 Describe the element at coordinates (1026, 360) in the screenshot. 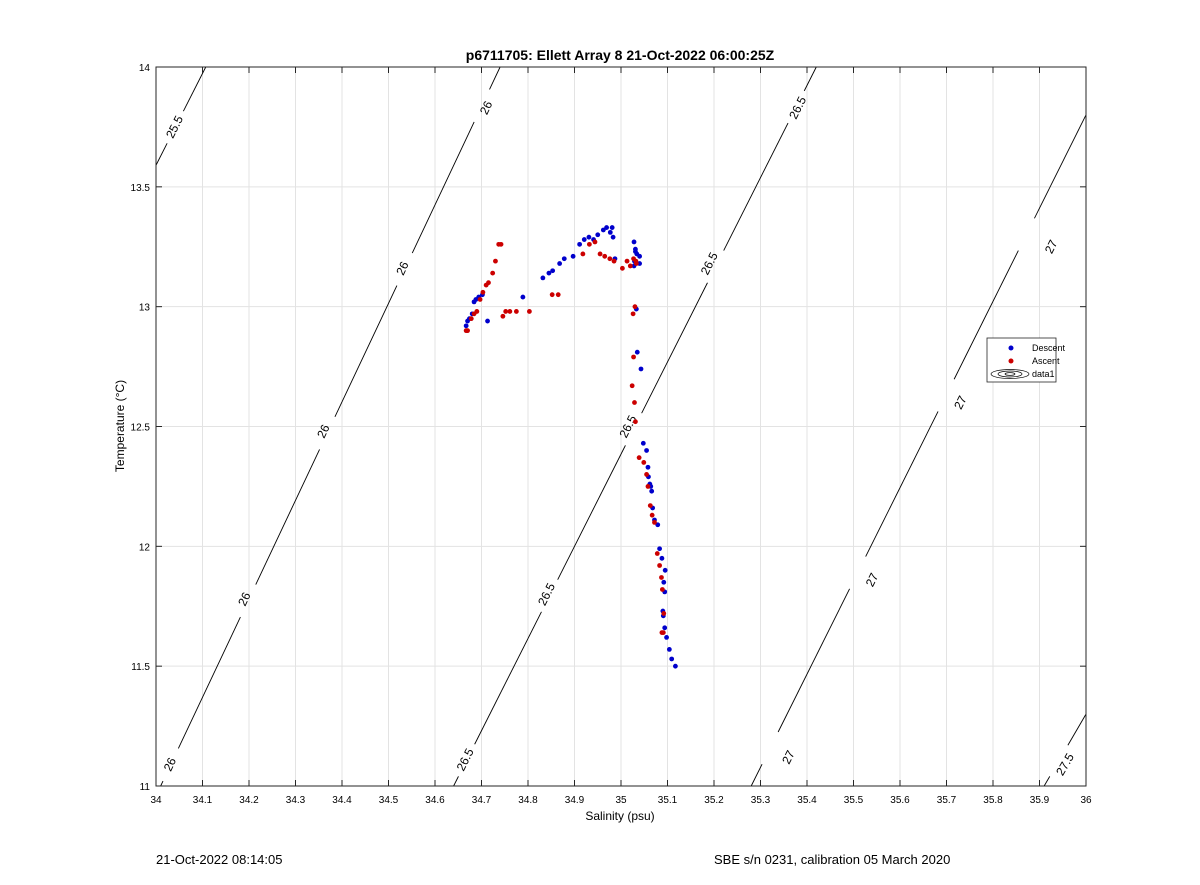

I see `legend: Descent Ascent data1` at that location.